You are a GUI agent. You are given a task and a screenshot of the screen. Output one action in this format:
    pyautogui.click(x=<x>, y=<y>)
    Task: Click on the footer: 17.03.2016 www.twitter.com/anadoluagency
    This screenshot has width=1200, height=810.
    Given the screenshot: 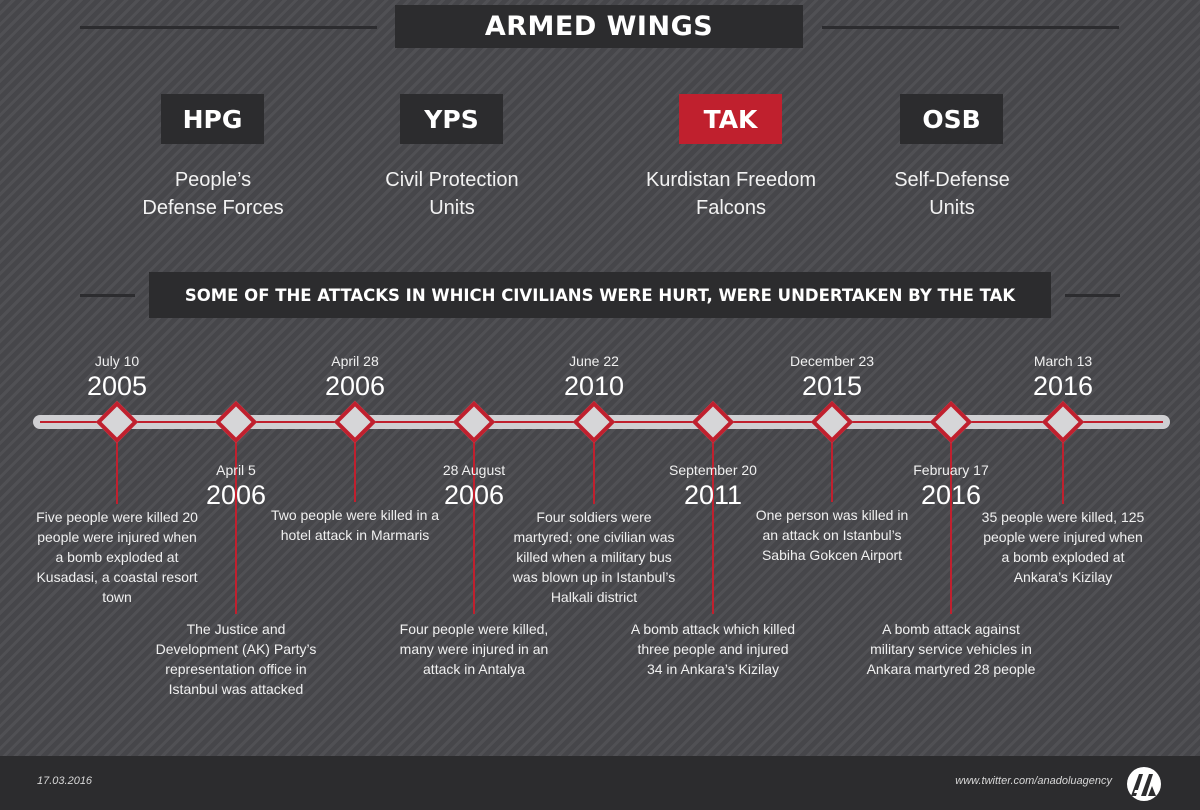 What is the action you would take?
    pyautogui.click(x=600, y=783)
    